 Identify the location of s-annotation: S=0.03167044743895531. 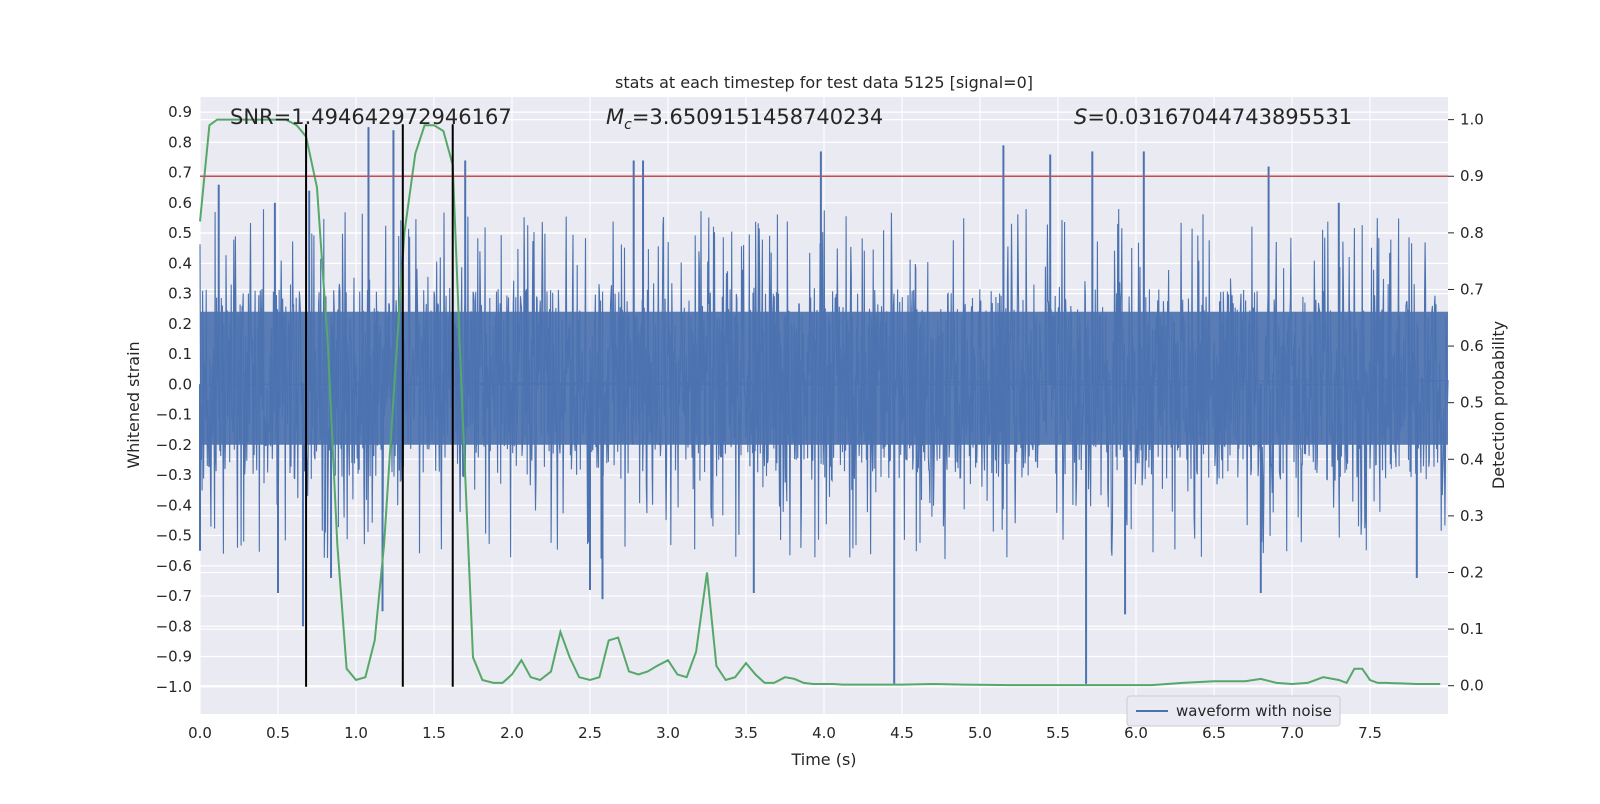
(1213, 117).